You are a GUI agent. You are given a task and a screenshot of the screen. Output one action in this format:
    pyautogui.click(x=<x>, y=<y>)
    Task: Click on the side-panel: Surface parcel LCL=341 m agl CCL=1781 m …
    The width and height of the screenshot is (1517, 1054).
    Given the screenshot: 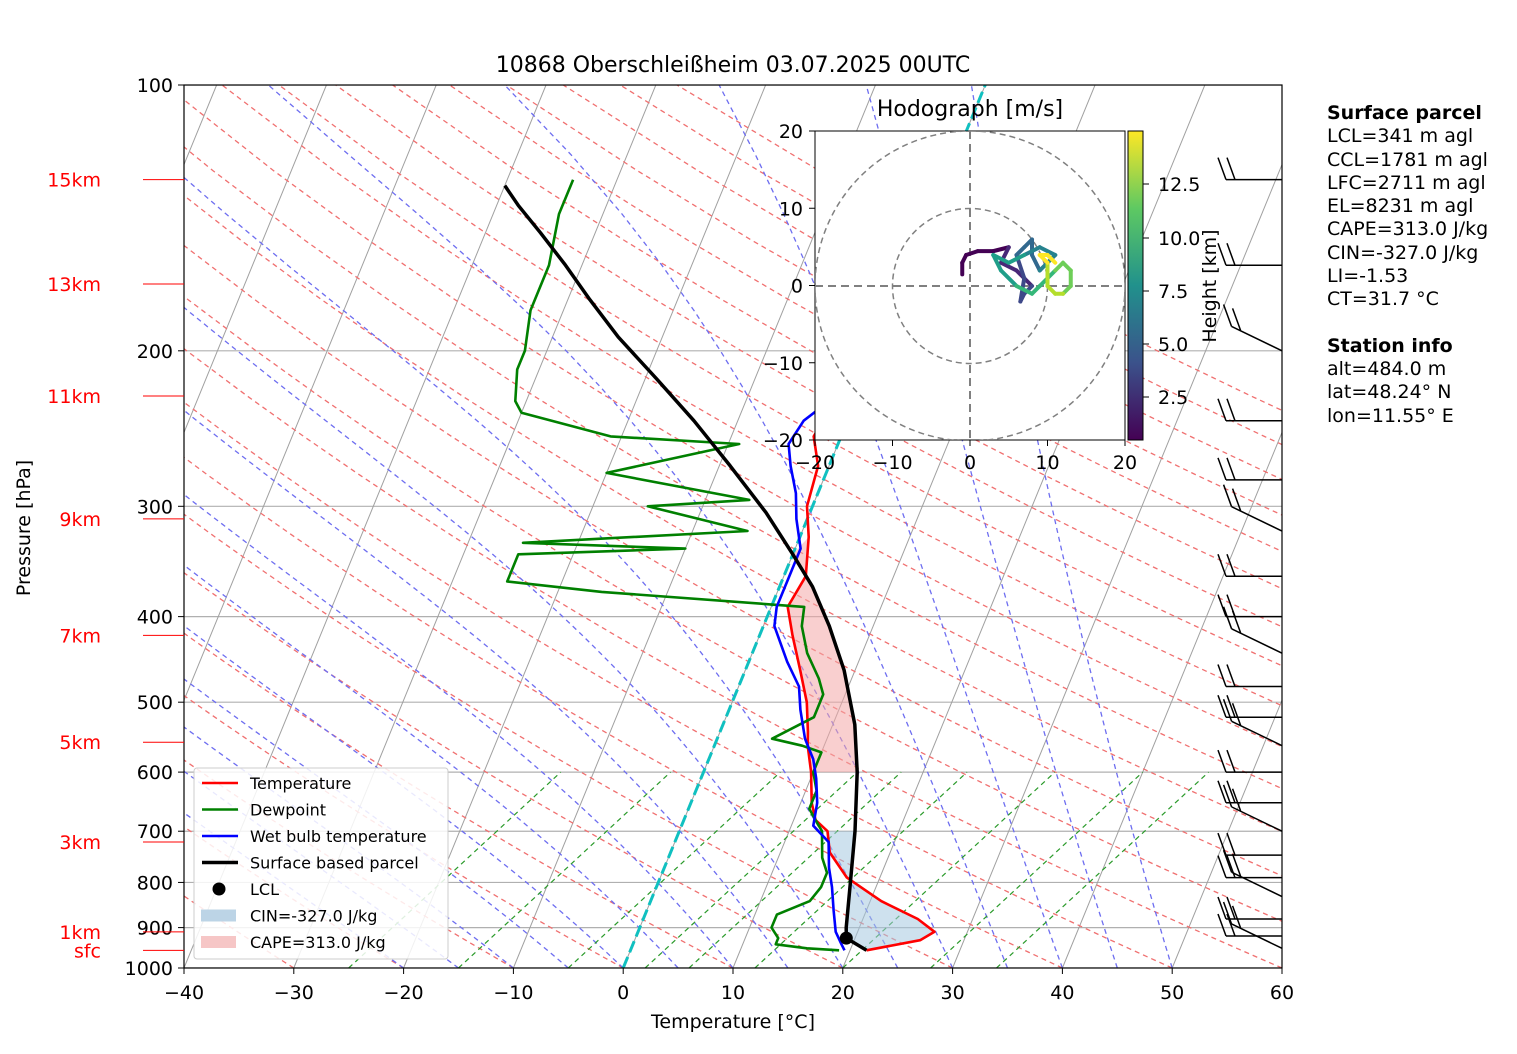 What is the action you would take?
    pyautogui.click(x=1407, y=265)
    